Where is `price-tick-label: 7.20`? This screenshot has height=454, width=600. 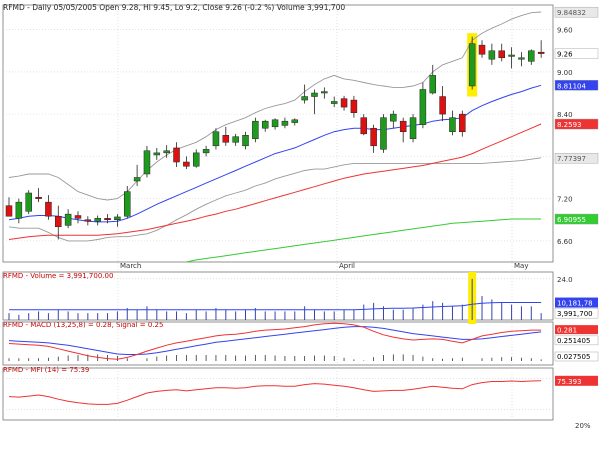 price-tick-label: 7.20 is located at coordinates (565, 200).